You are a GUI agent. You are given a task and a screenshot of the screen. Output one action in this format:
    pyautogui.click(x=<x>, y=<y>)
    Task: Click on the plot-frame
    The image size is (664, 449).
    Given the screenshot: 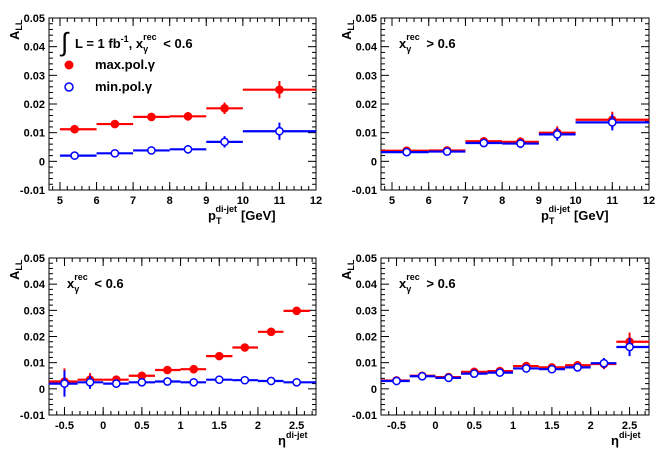 What is the action you would take?
    pyautogui.click(x=515, y=336)
    